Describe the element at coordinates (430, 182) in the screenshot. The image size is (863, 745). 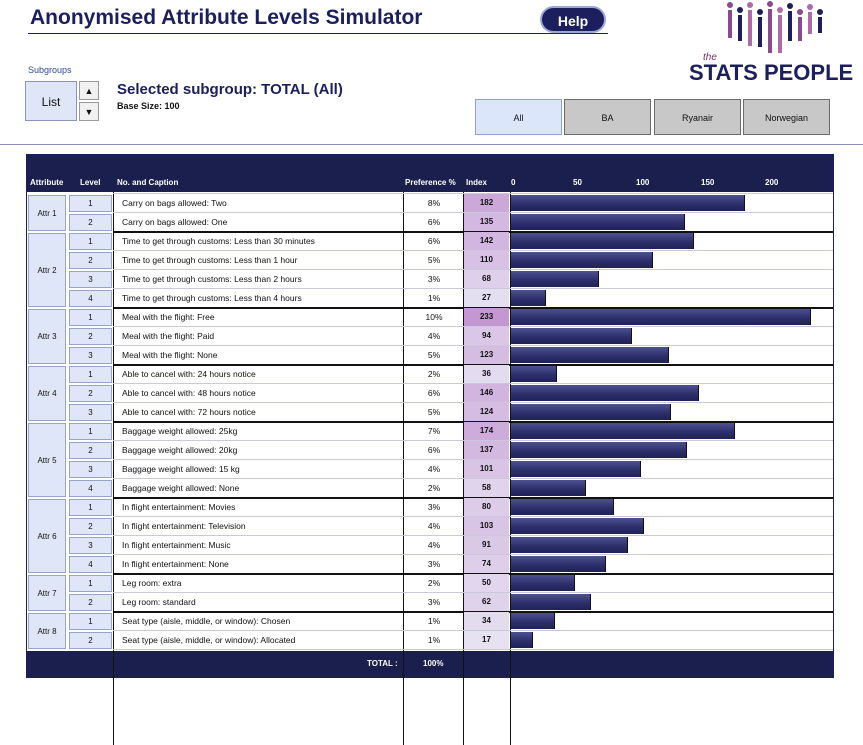
I see `header-preference: Preference %` at that location.